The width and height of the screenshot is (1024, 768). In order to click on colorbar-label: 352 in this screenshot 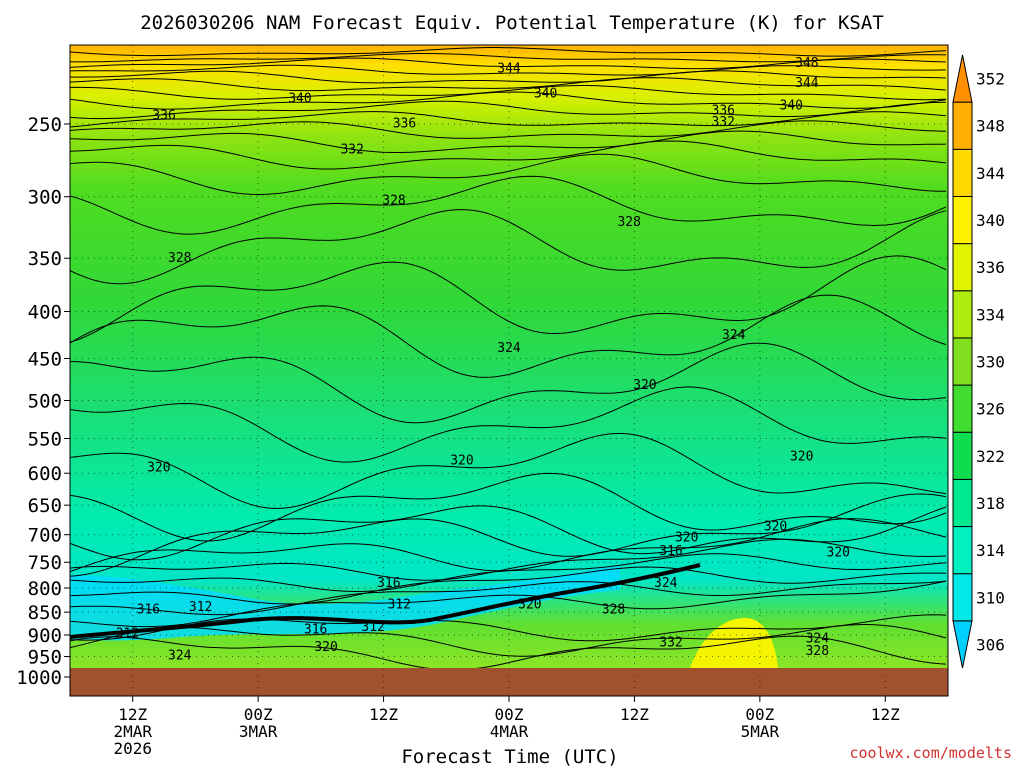, I will do `click(990, 79)`.